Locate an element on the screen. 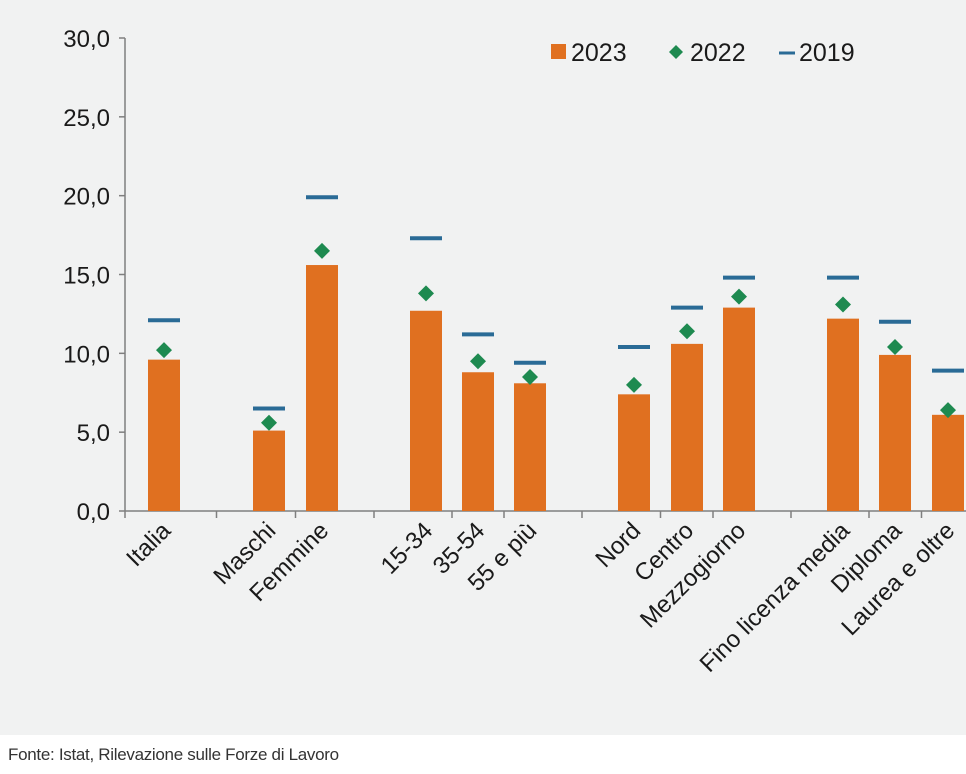 The width and height of the screenshot is (966, 774). legend-swatch-2022 is located at coordinates (676, 52).